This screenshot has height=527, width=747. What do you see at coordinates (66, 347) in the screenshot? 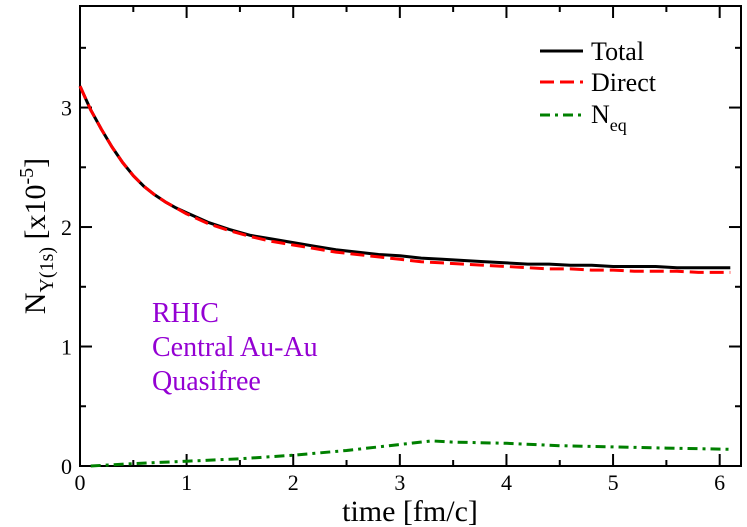
I see `y-tick-label: 1` at bounding box center [66, 347].